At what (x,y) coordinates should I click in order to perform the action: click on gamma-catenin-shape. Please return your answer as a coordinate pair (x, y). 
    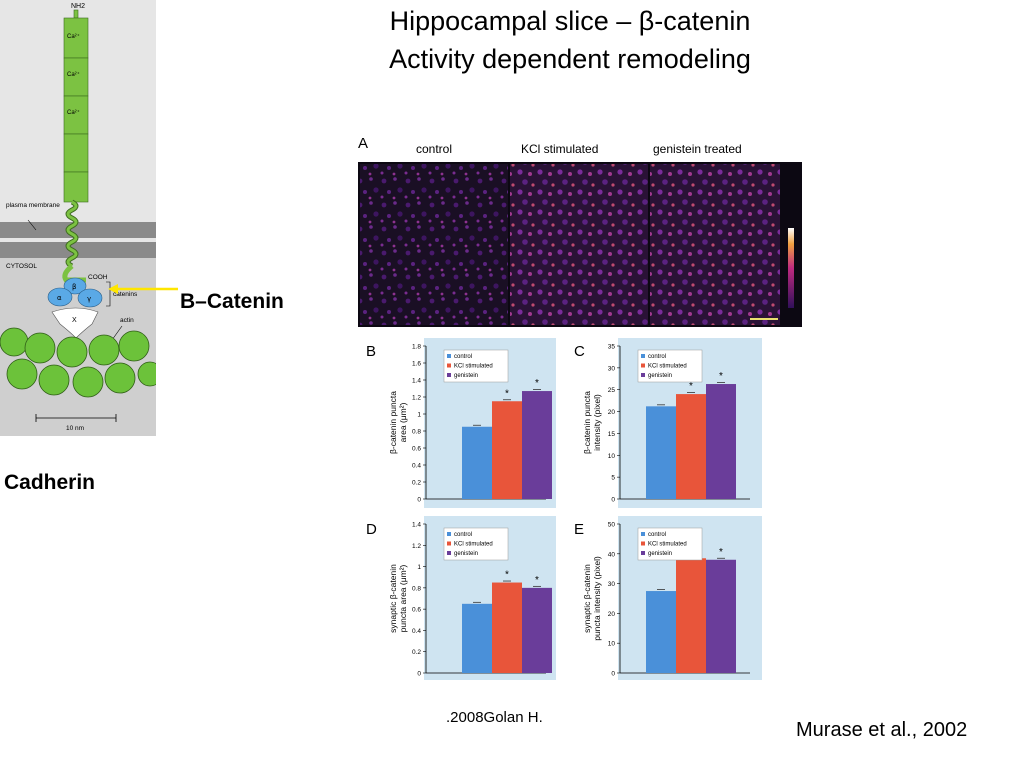
    Looking at the image, I should click on (90, 298).